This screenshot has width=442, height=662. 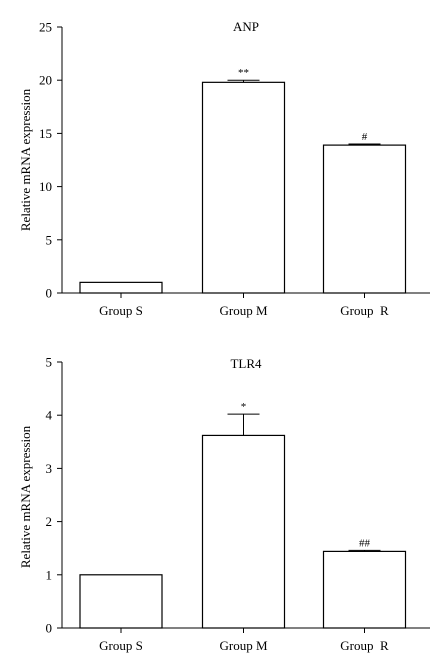 What do you see at coordinates (45, 27) in the screenshot?
I see `y-tick-label: 25` at bounding box center [45, 27].